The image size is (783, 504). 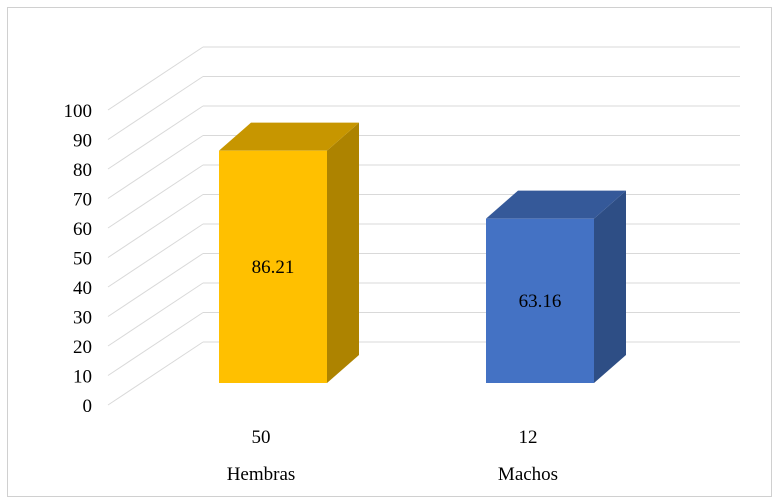 I want to click on x-axis-labels: 50 Hembras 12 Machos, so click(x=392, y=456).